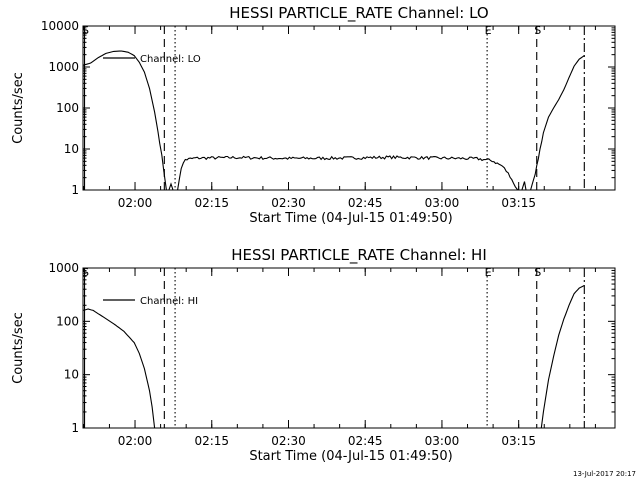 This screenshot has height=480, width=640. What do you see at coordinates (169, 301) in the screenshot?
I see `legend-label: Channel: HI` at bounding box center [169, 301].